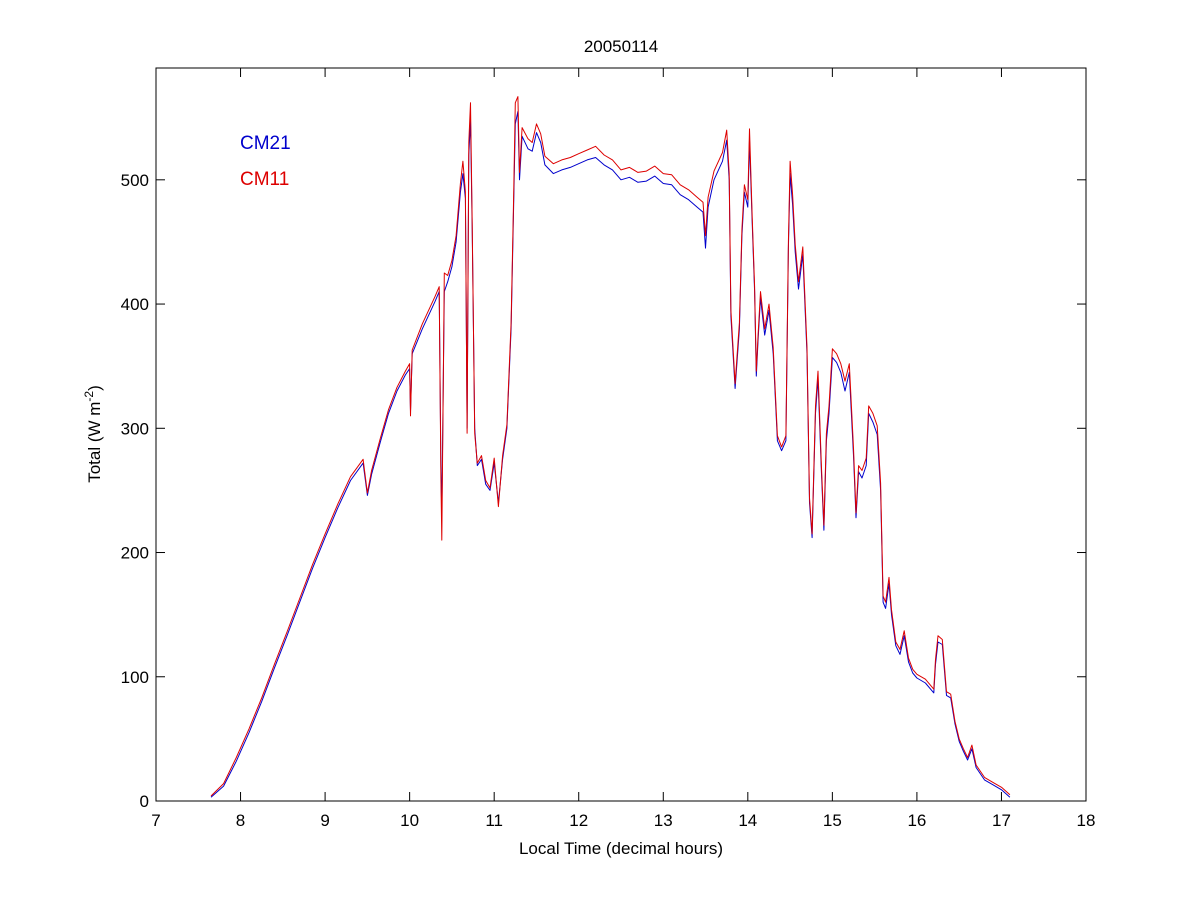 The width and height of the screenshot is (1200, 900). I want to click on y-tick-label: 200, so click(135, 553).